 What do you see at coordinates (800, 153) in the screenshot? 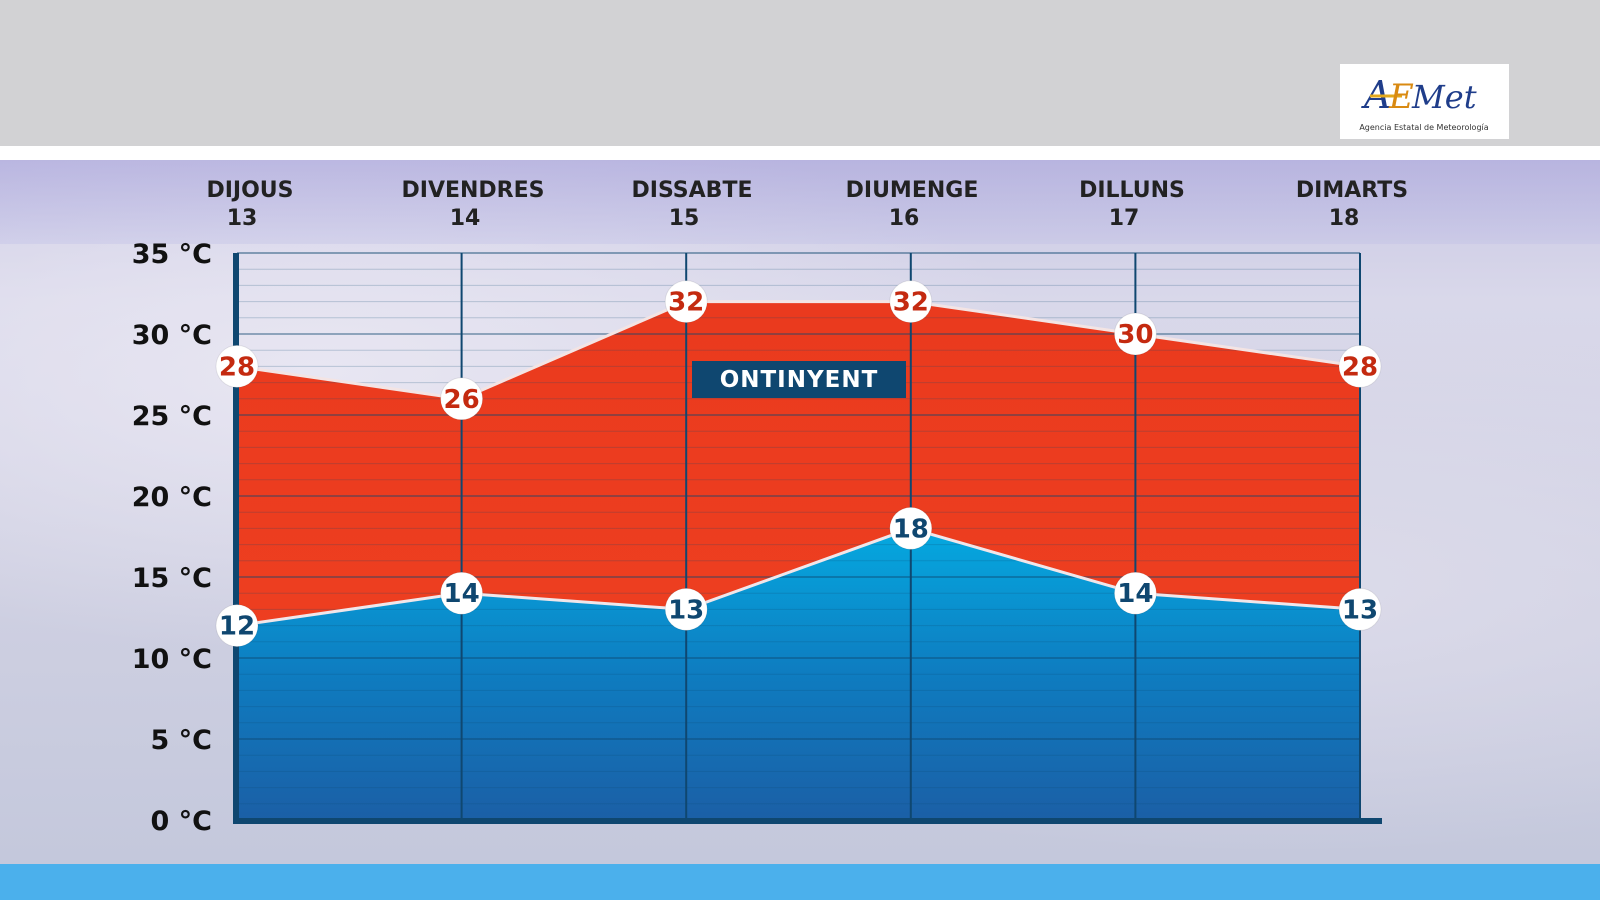
I see `white-divider` at bounding box center [800, 153].